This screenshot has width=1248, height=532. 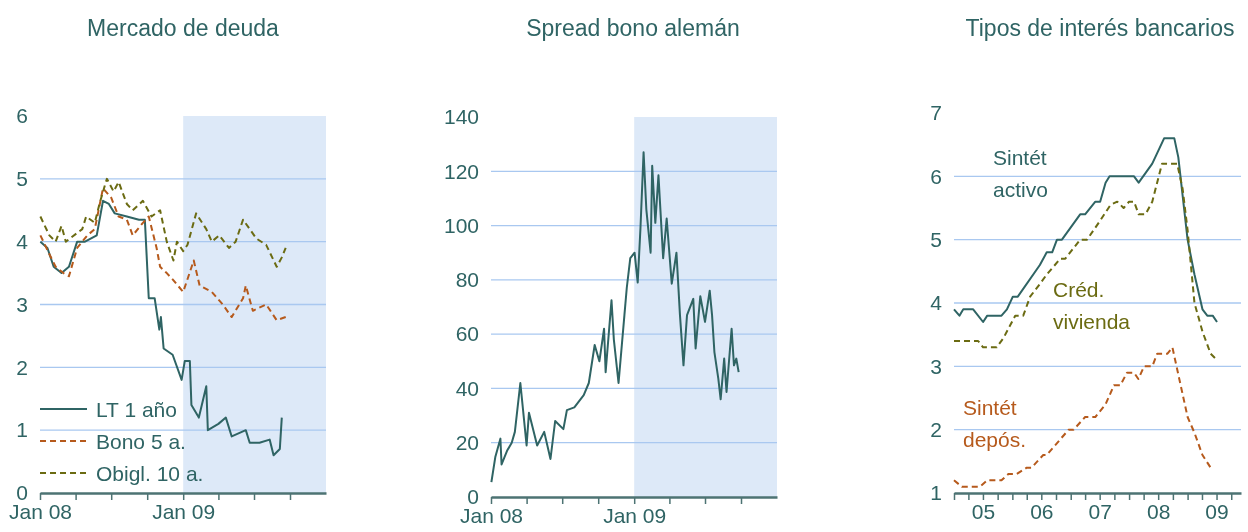 What do you see at coordinates (1100, 28) in the screenshot?
I see `chart-title: Tipos de interés bancarios` at bounding box center [1100, 28].